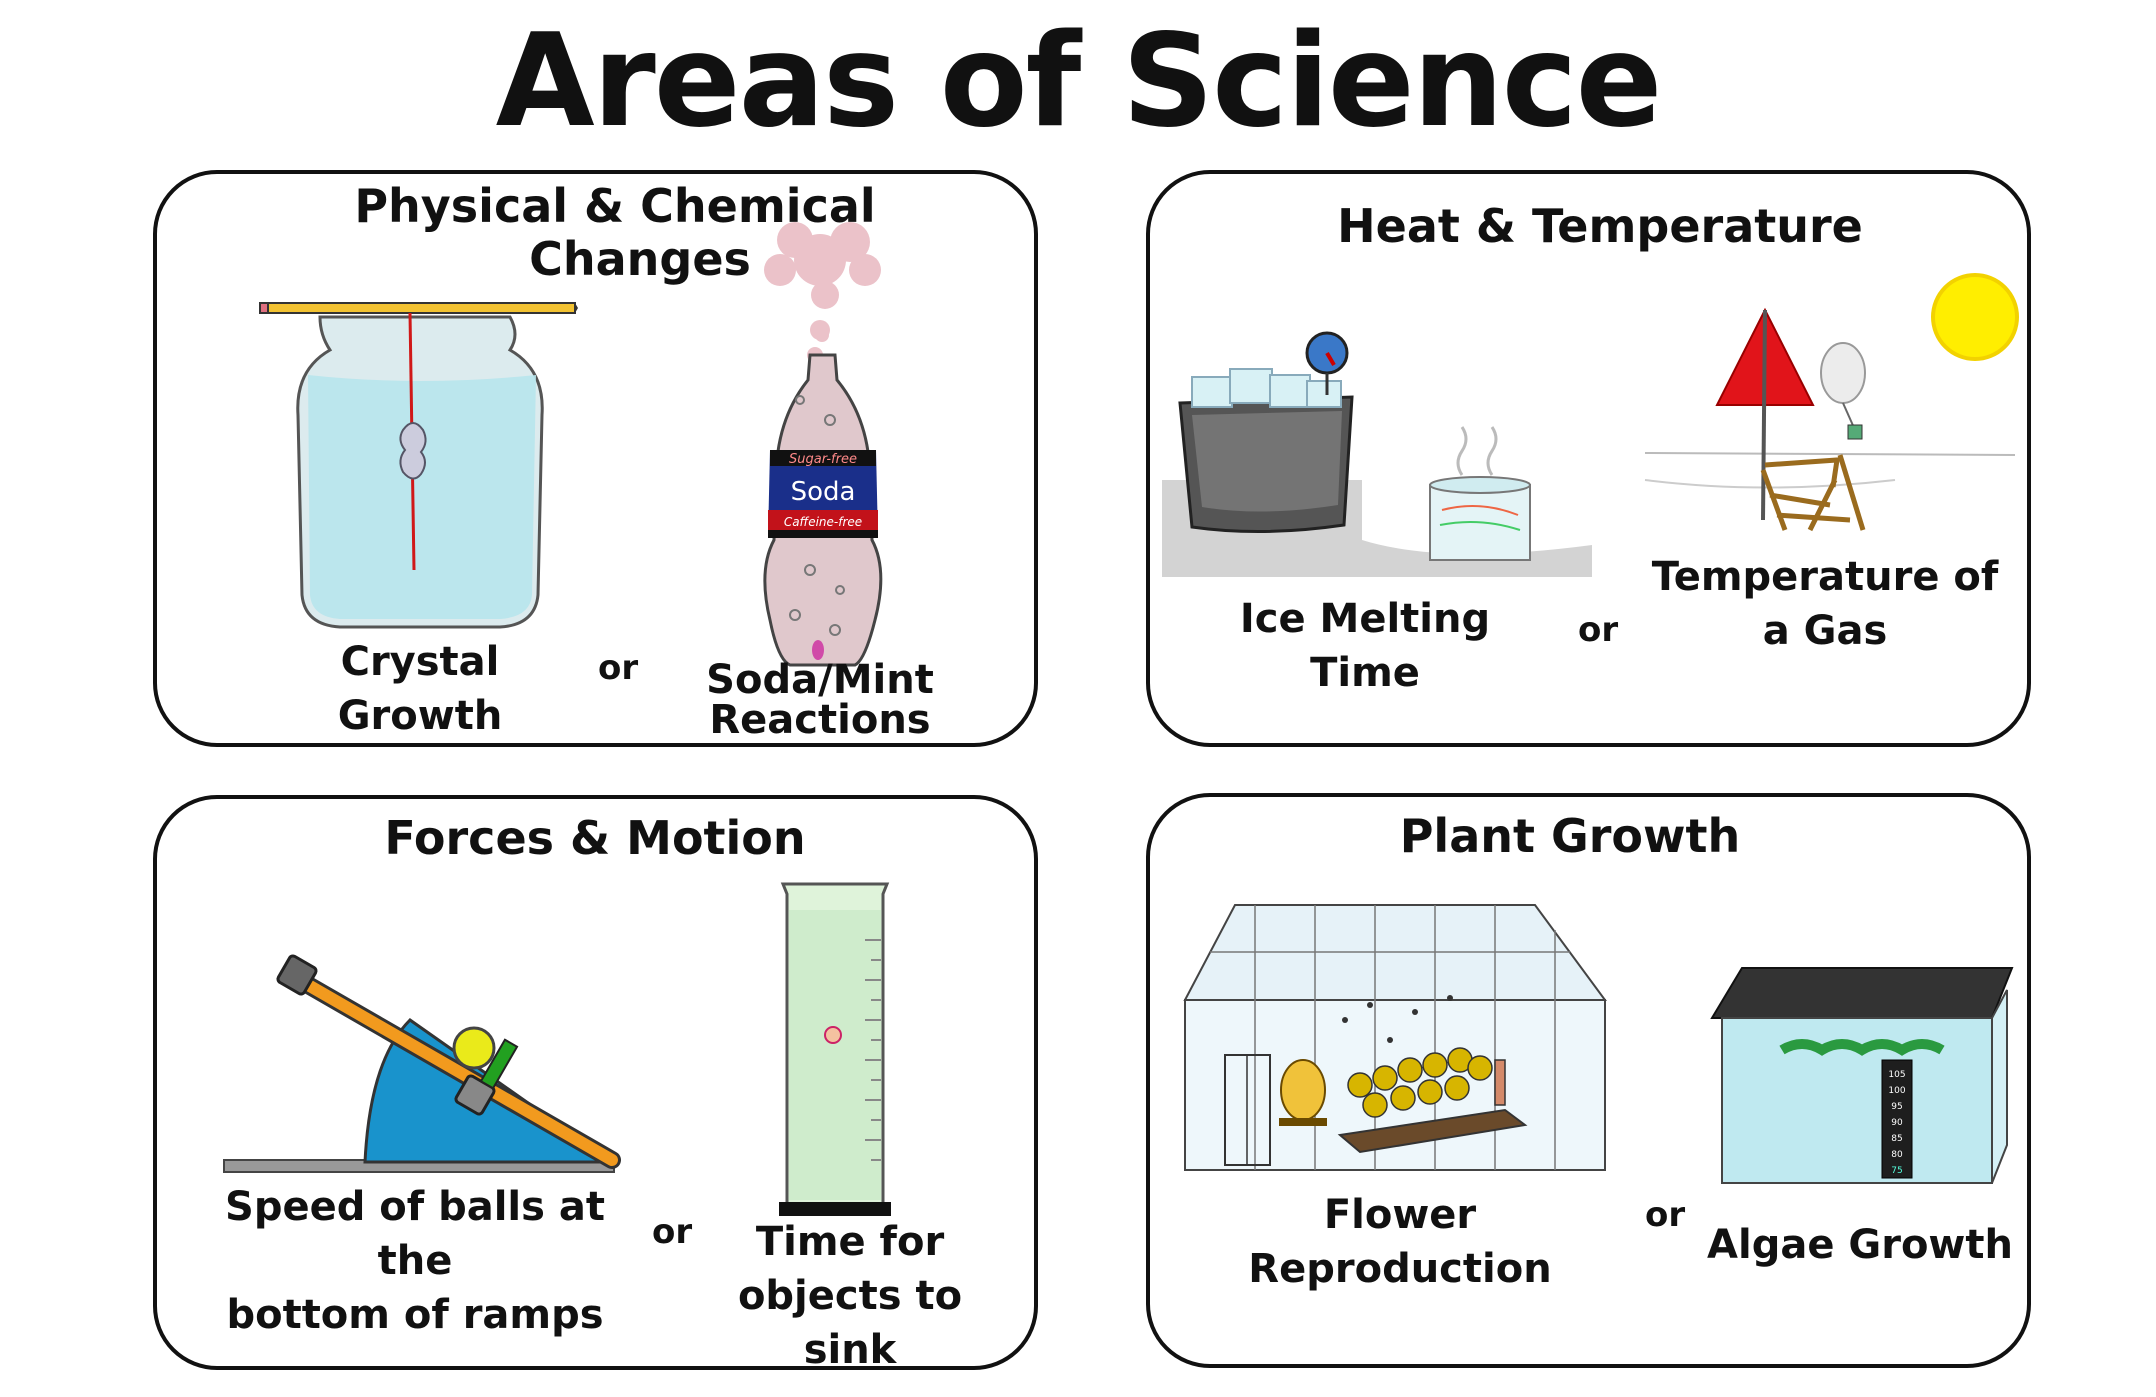  I want to click on crystal-jar-illustration, so click(418, 465).